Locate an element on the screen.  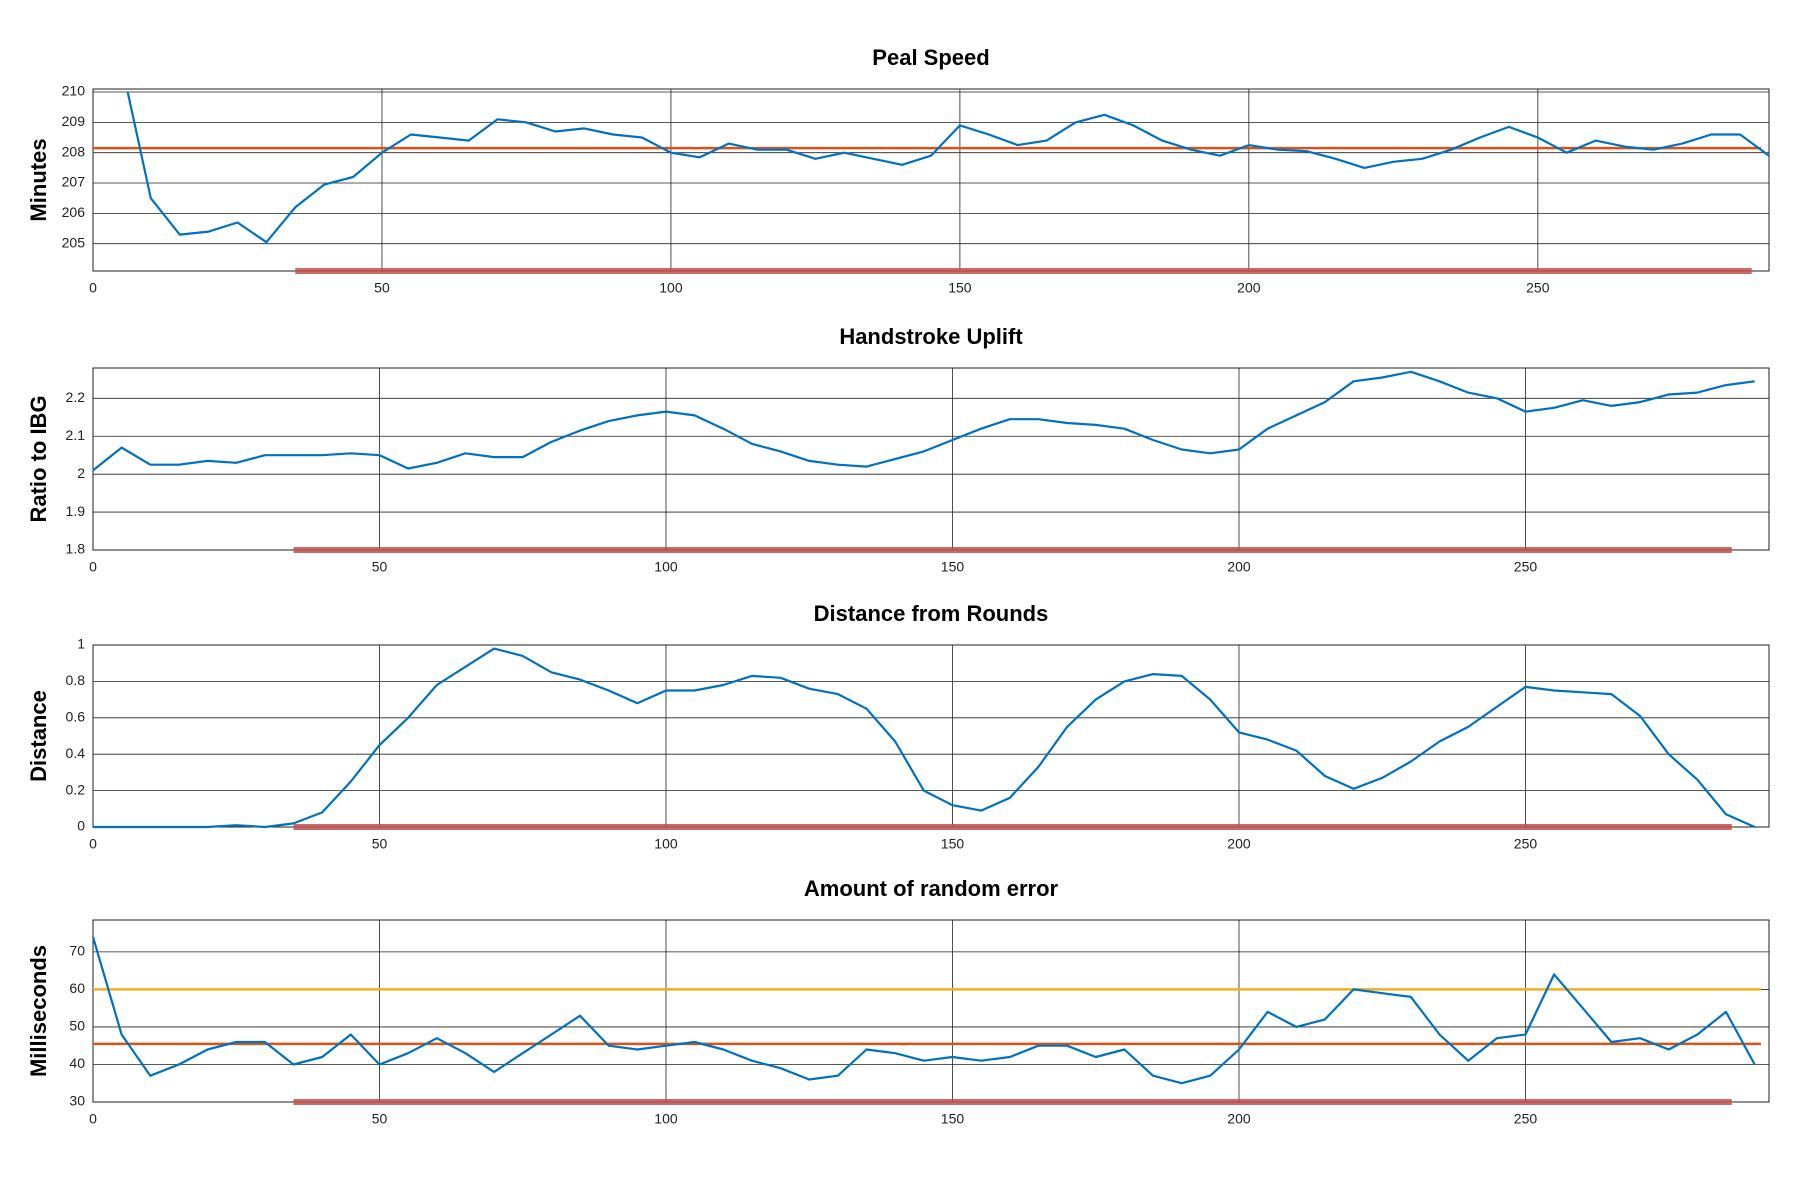
y-tick-label: 0.8 is located at coordinates (76, 680).